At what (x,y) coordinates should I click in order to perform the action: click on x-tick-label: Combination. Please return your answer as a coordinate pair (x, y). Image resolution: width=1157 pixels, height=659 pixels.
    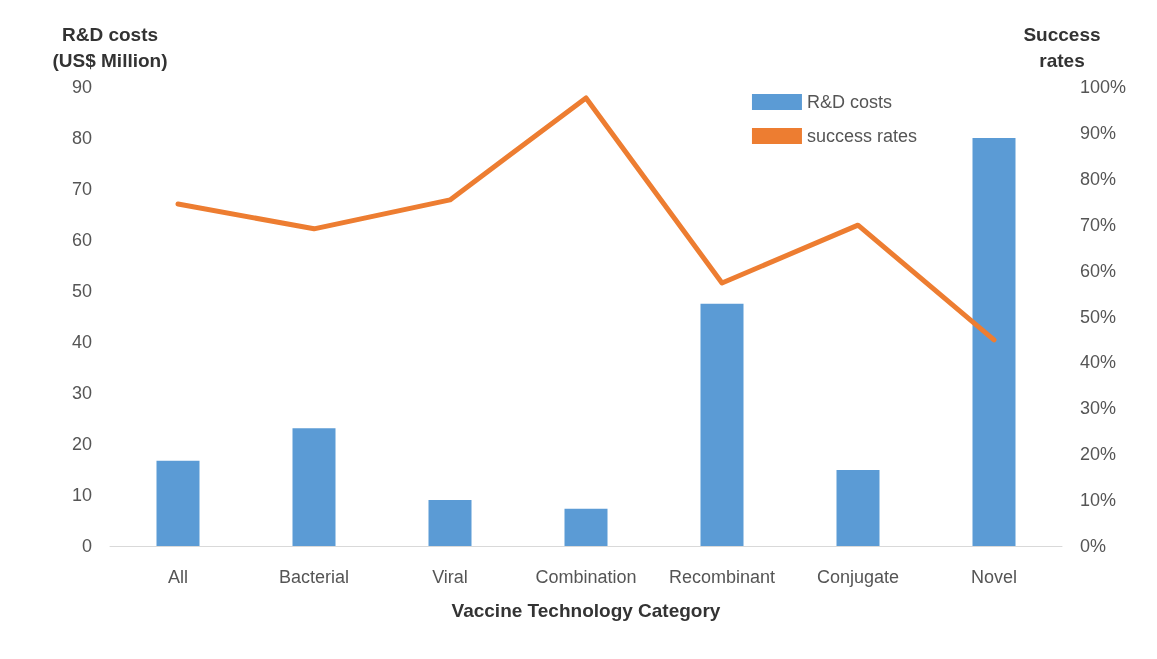
    Looking at the image, I should click on (586, 577).